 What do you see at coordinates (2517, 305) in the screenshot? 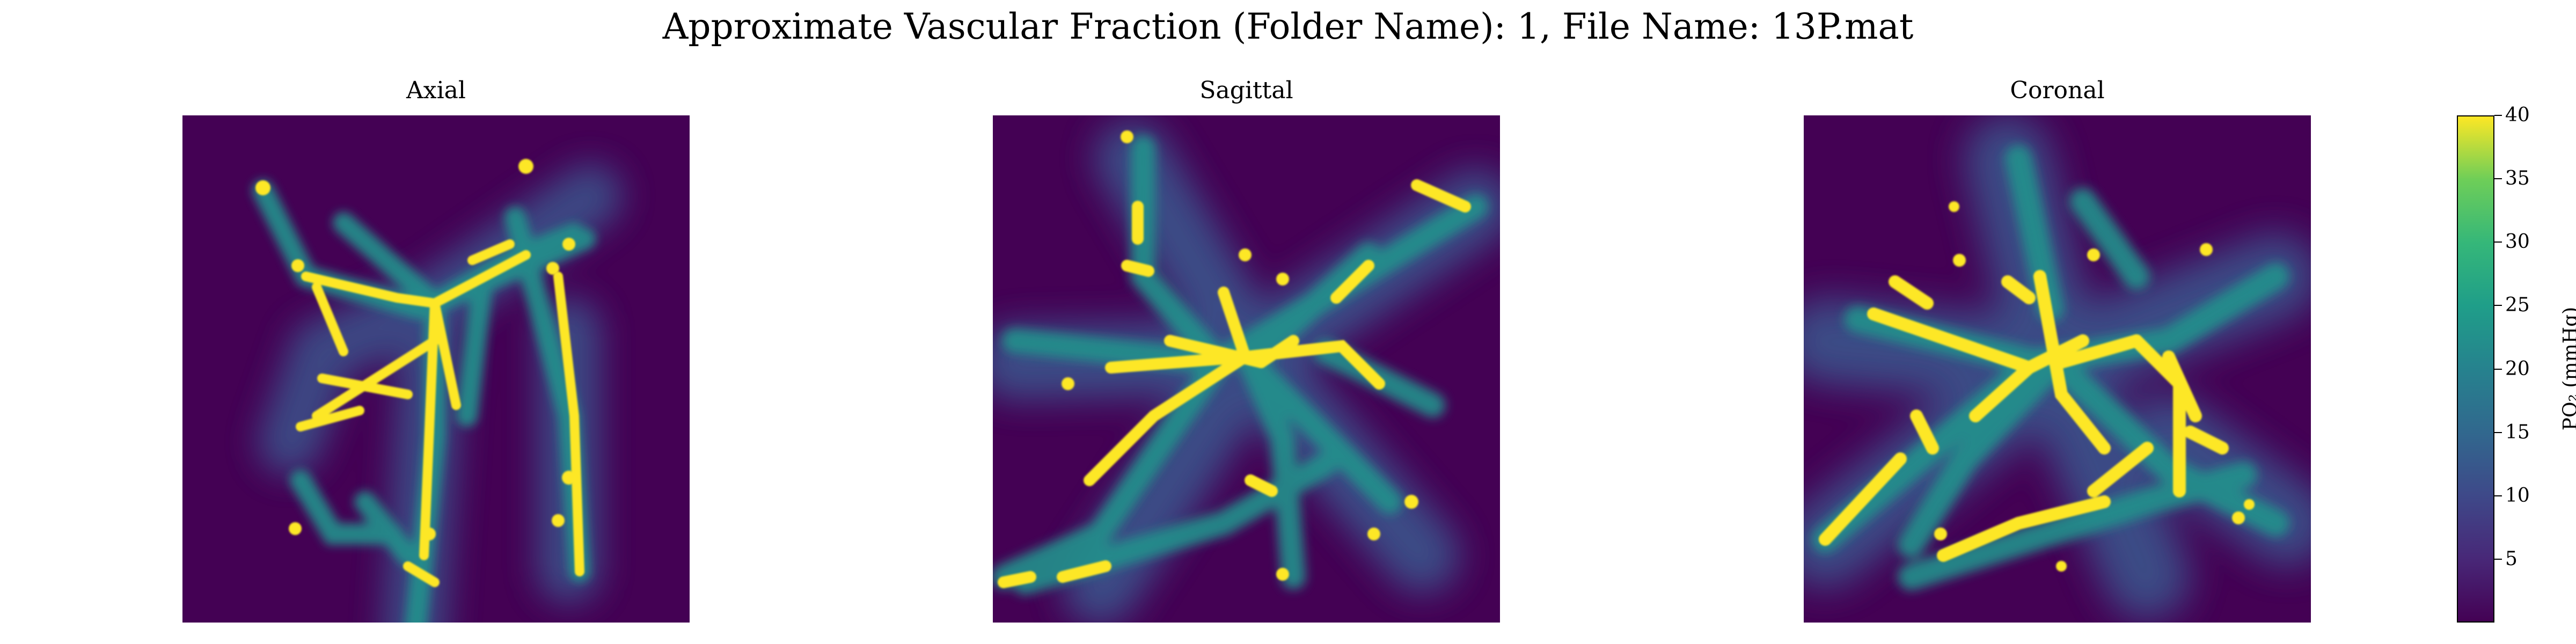
I see `colorbar-tick-label: 25` at bounding box center [2517, 305].